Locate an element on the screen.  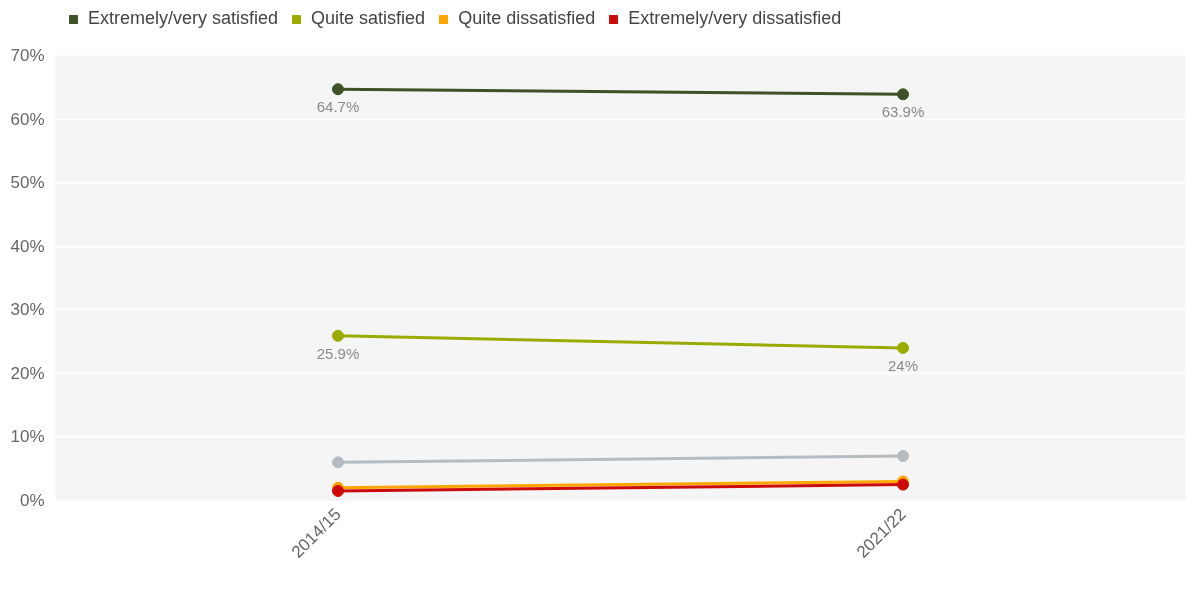
data-label: 64.7% is located at coordinates (338, 107).